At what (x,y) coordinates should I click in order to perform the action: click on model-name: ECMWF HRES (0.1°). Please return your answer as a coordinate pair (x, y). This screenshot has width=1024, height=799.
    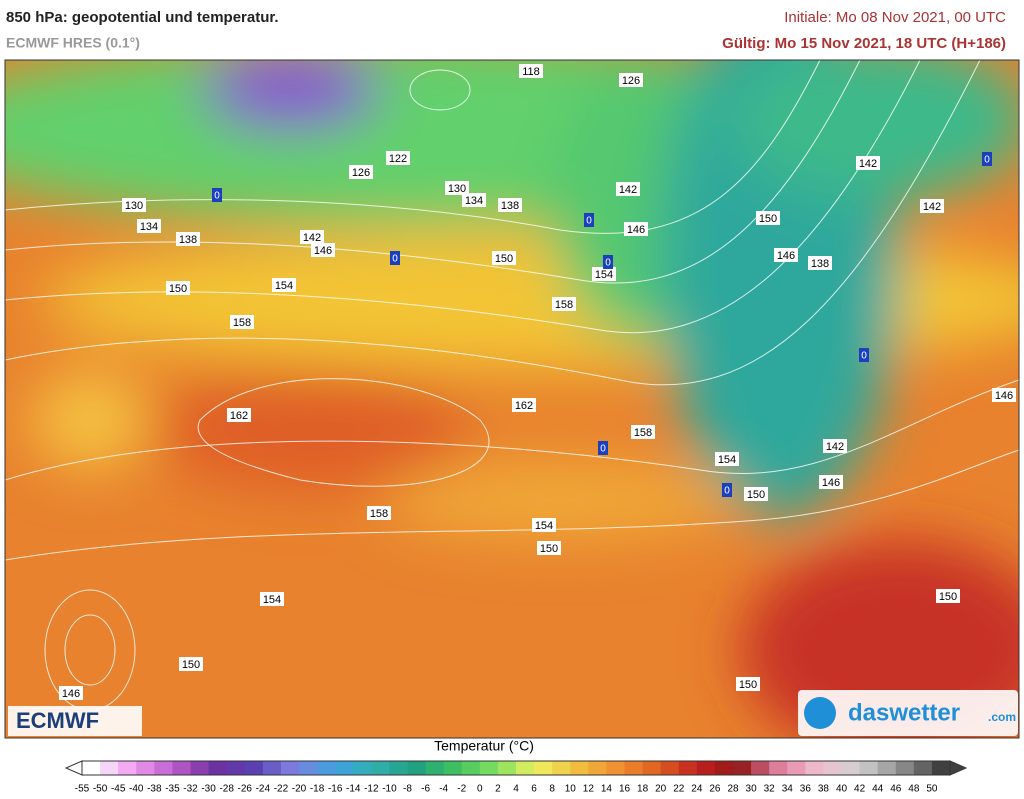
    Looking at the image, I should click on (73, 43).